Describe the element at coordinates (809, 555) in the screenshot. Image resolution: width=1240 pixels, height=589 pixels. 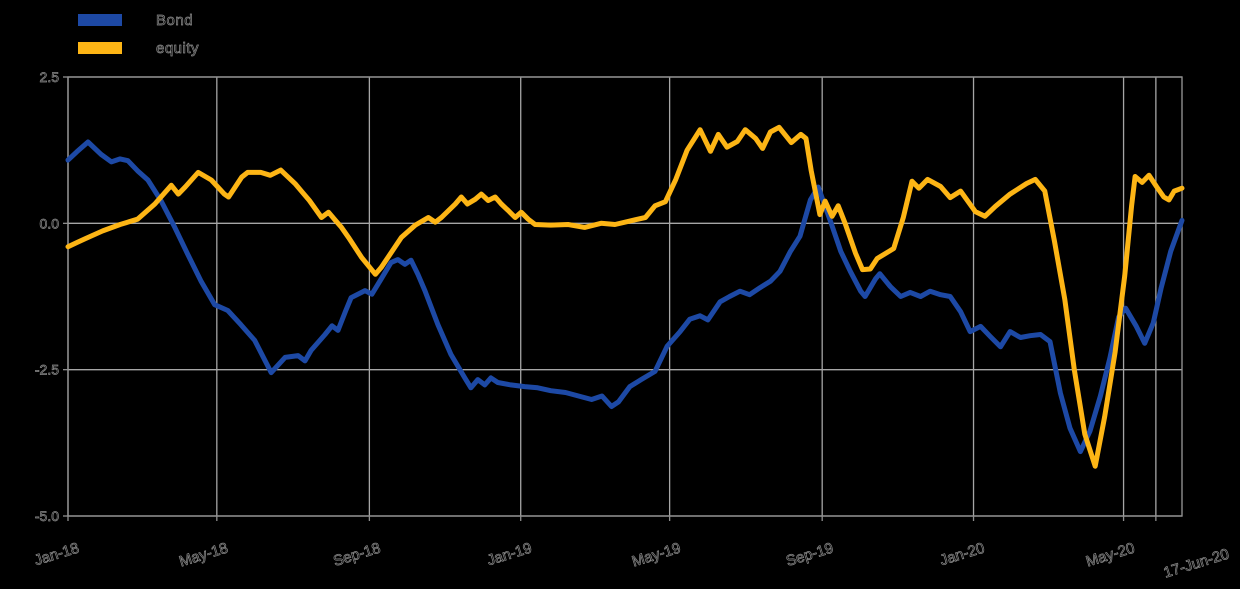
I see `x-tick-label: Sep-19` at that location.